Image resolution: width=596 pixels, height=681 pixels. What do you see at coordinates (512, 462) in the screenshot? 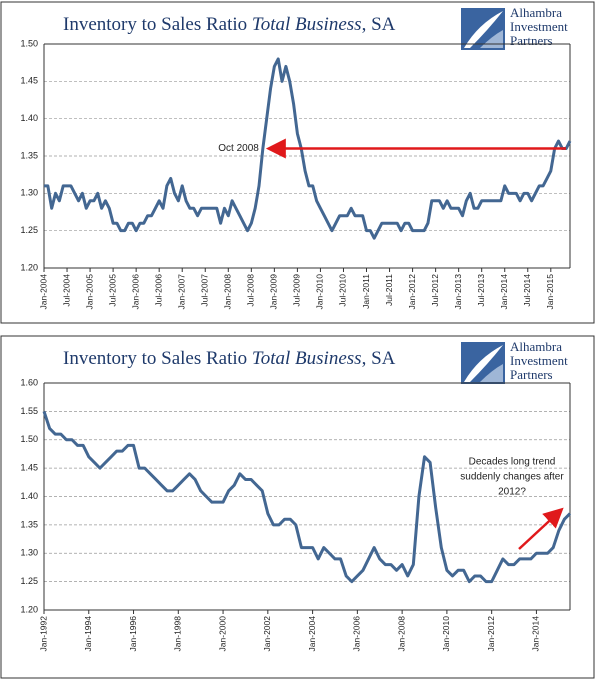
I see `annotation: Decades long trend` at bounding box center [512, 462].